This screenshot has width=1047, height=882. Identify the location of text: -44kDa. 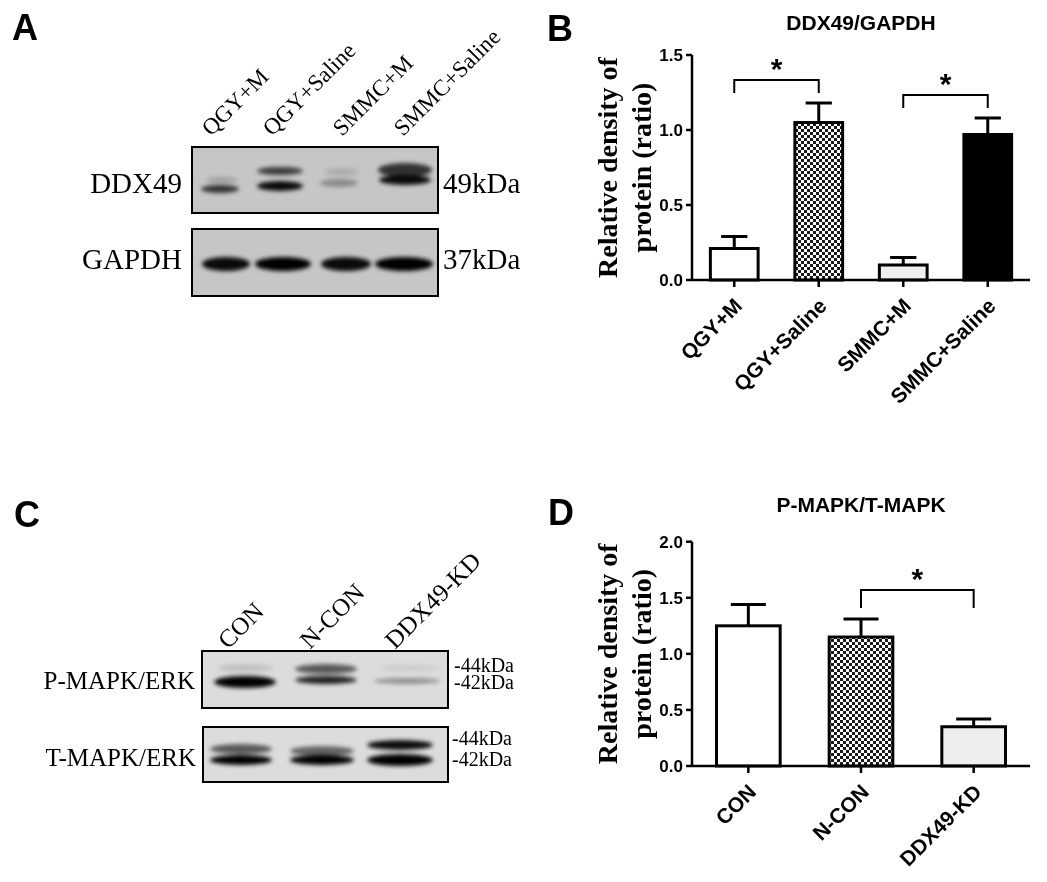
(482, 738).